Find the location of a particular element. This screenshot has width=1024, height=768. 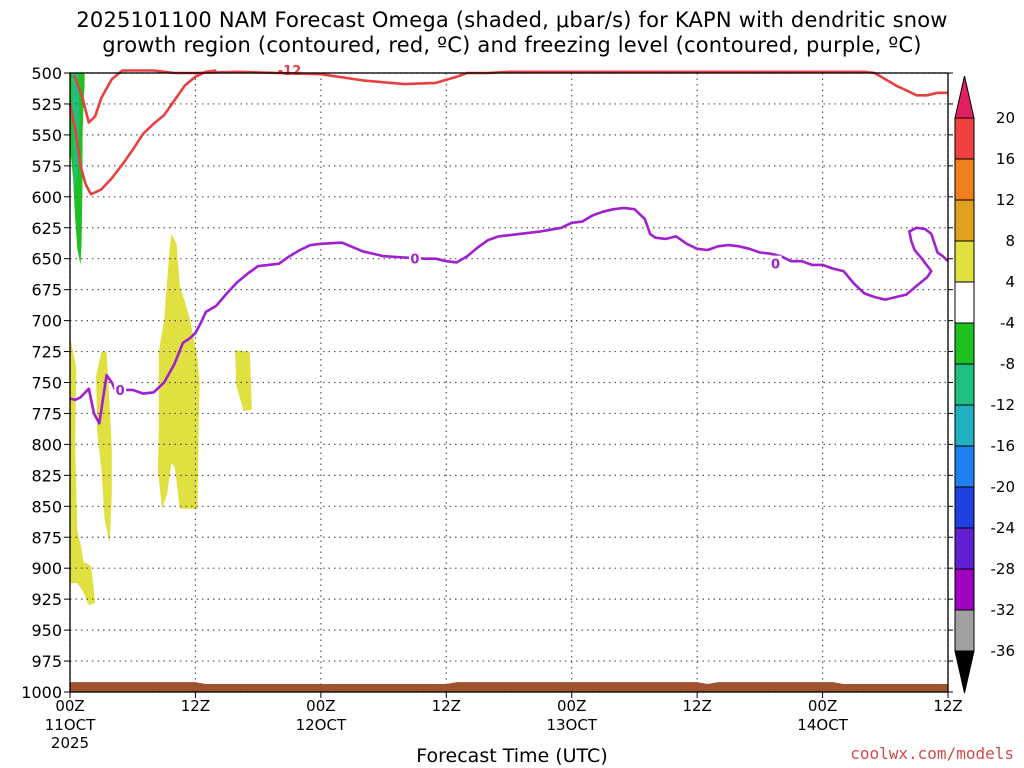

colorbar-label: -20 is located at coordinates (1003, 487).